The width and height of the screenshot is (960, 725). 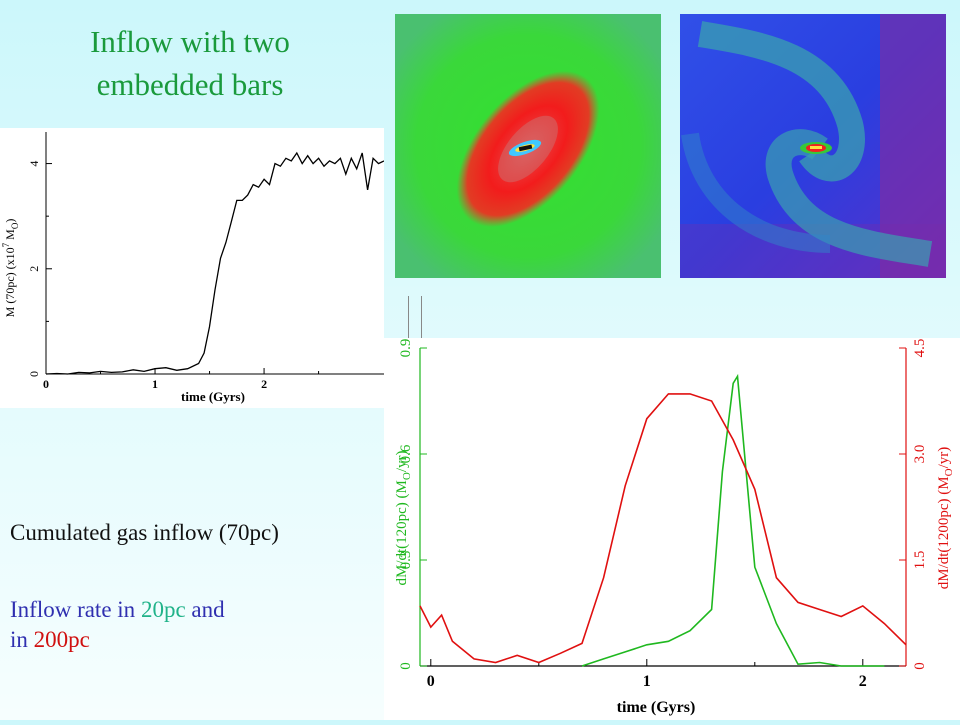 What do you see at coordinates (117, 625) in the screenshot?
I see `inflow-rate-caption: Inflow rate in 20pc and in 200pc` at bounding box center [117, 625].